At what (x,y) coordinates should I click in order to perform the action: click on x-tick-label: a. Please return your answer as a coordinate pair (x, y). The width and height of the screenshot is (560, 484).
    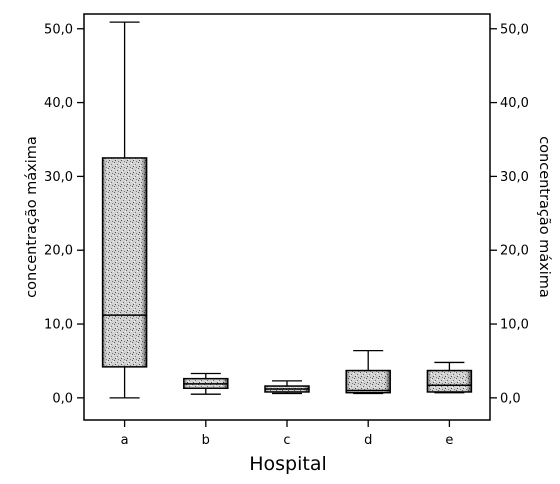
    Looking at the image, I should click on (125, 440).